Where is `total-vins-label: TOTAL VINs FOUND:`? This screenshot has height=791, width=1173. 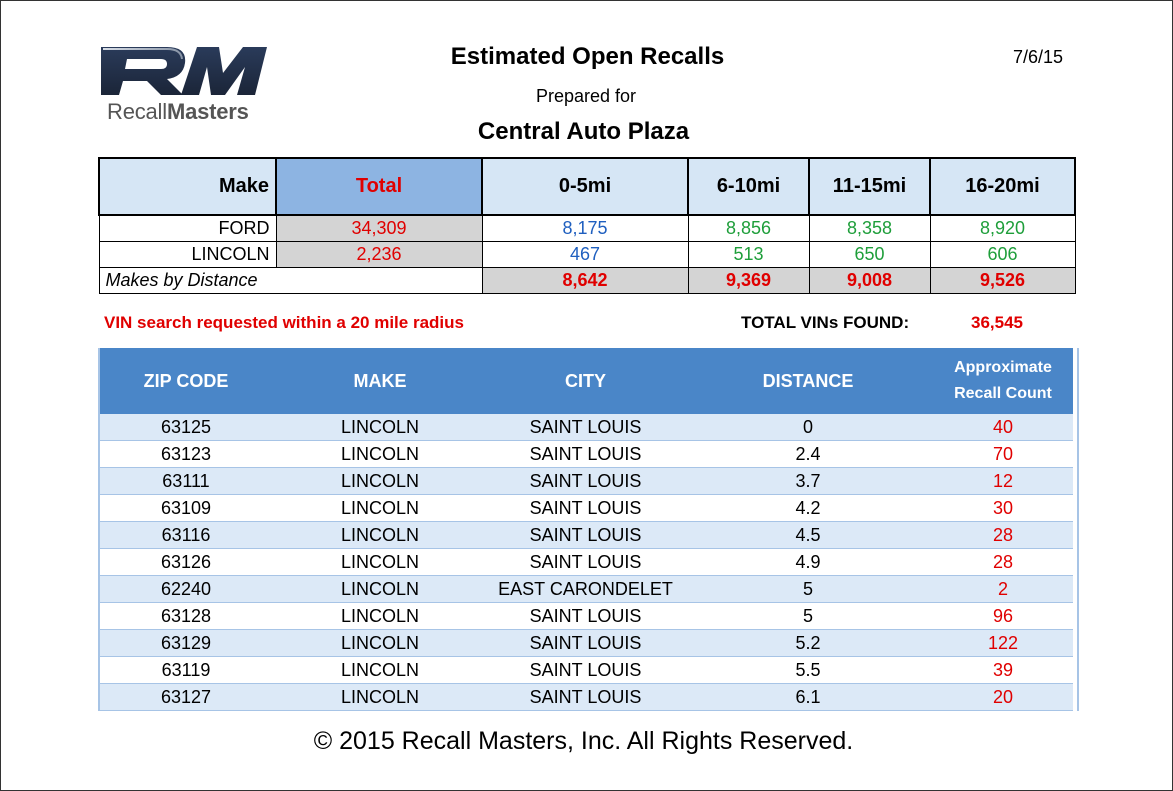
total-vins-label: TOTAL VINs FOUND: is located at coordinates (825, 322).